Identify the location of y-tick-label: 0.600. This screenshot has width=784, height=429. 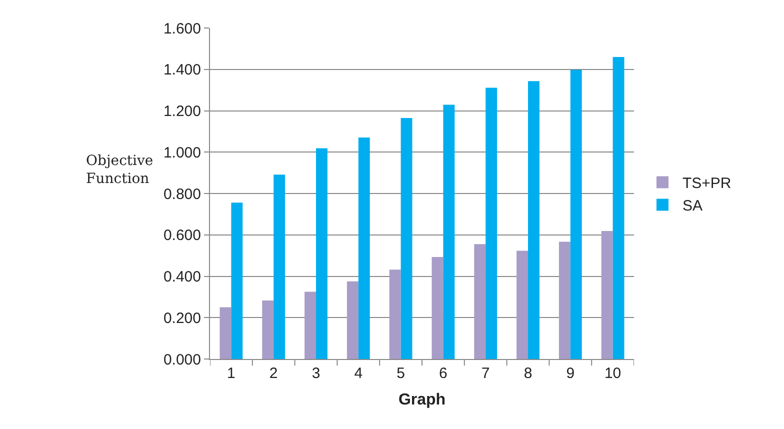
(182, 235).